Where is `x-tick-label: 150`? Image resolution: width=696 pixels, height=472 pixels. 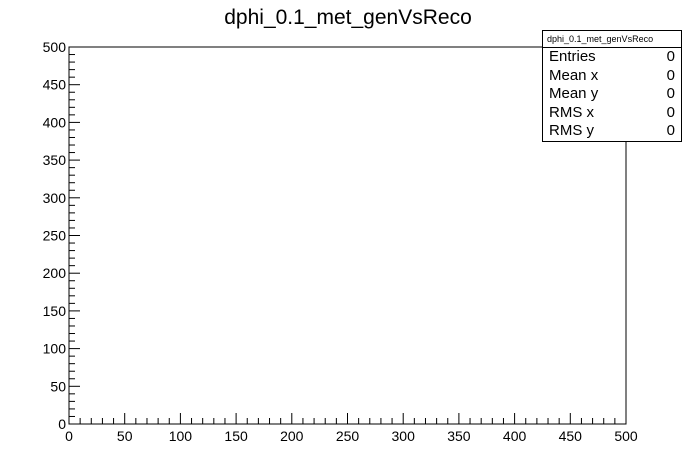 x-tick-label: 150 is located at coordinates (236, 436).